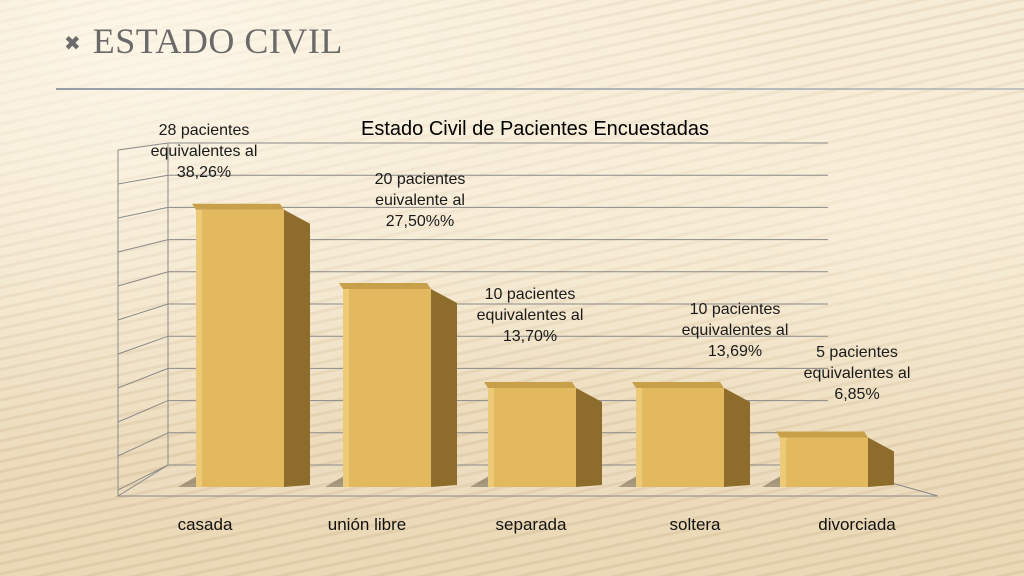 Image resolution: width=1024 pixels, height=576 pixels. I want to click on data-label-line: 38,26%, so click(204, 172).